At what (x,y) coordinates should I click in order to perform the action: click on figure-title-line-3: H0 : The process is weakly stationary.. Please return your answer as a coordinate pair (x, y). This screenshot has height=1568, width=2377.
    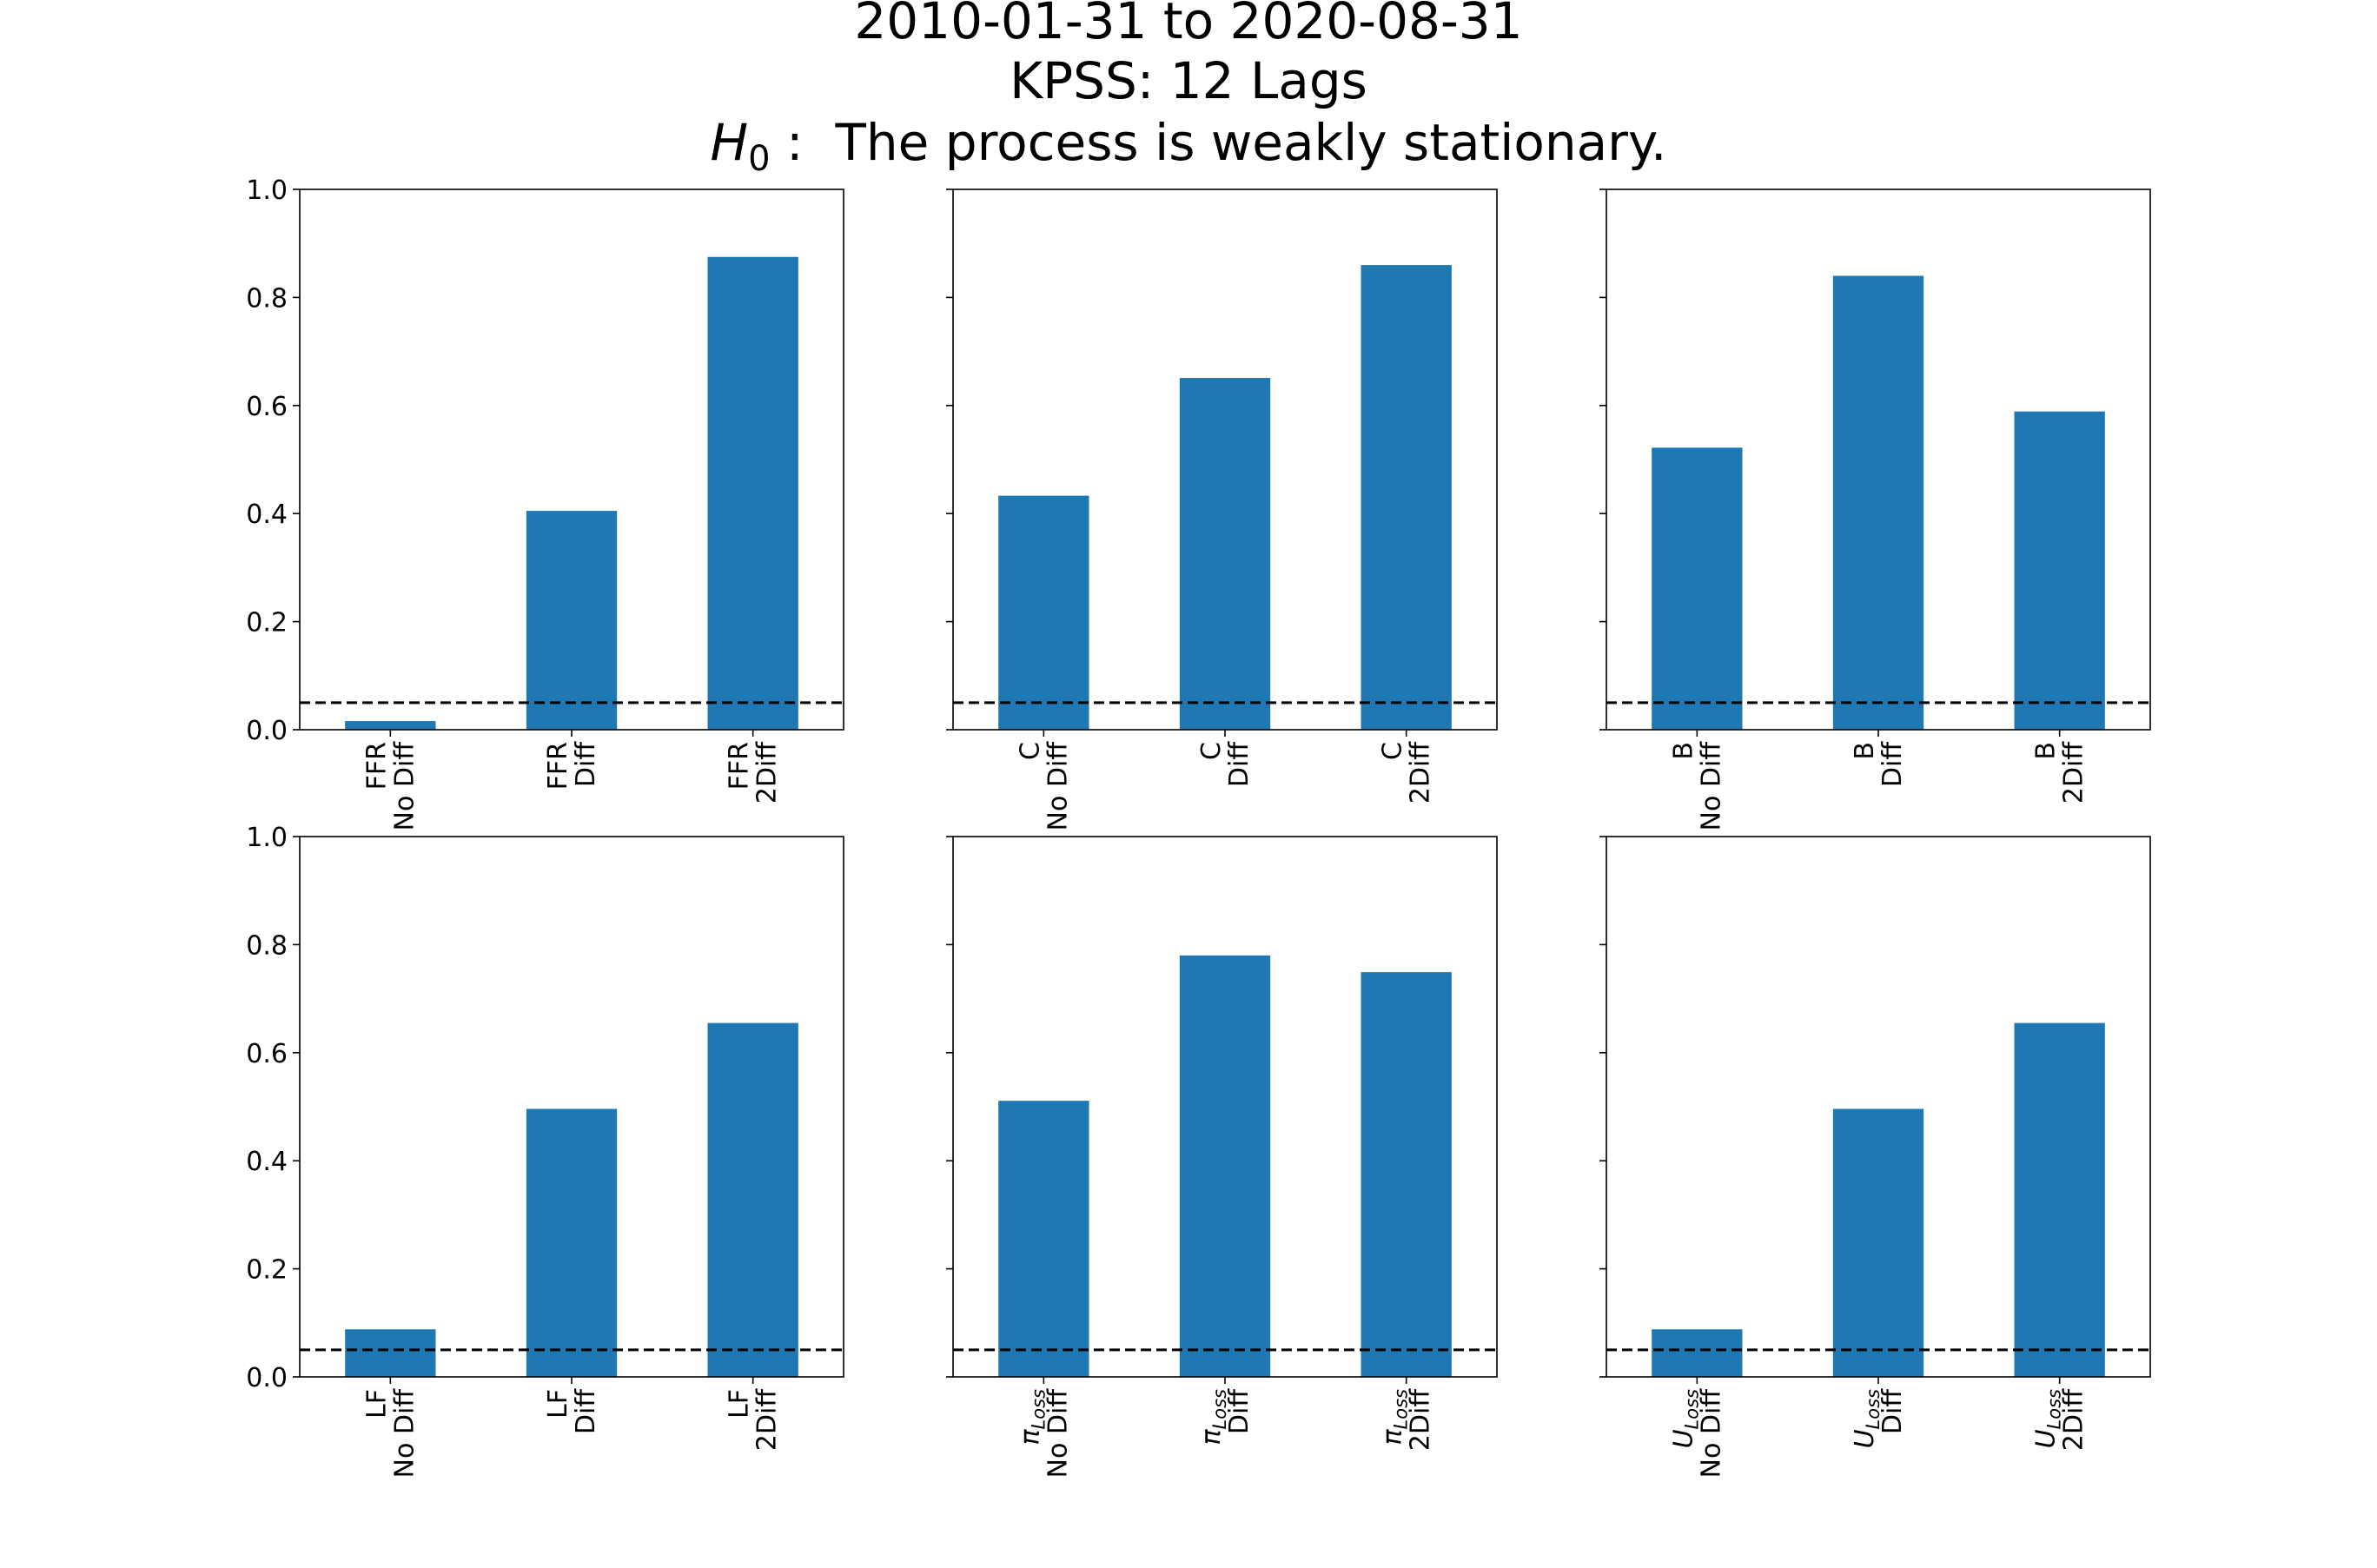
    Looking at the image, I should click on (1189, 146).